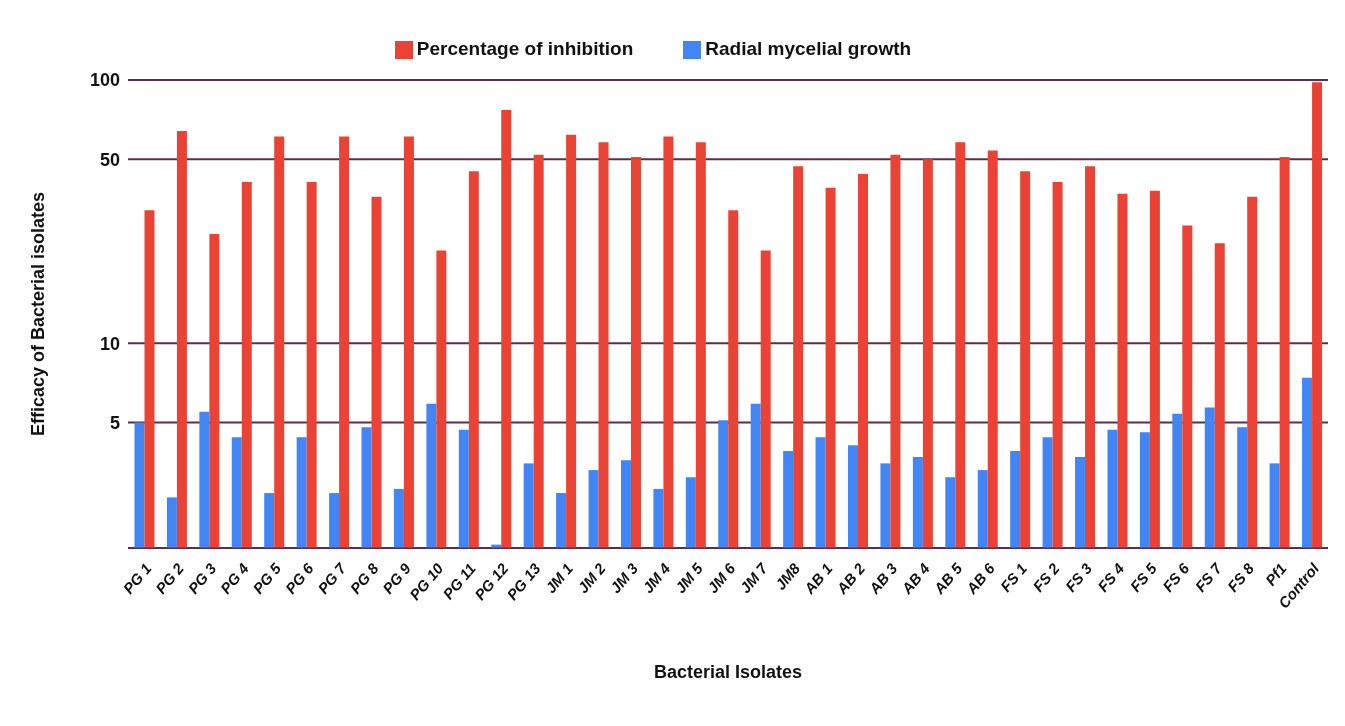 The width and height of the screenshot is (1345, 726). I want to click on x-tick-label: FS 6, so click(1176, 577).